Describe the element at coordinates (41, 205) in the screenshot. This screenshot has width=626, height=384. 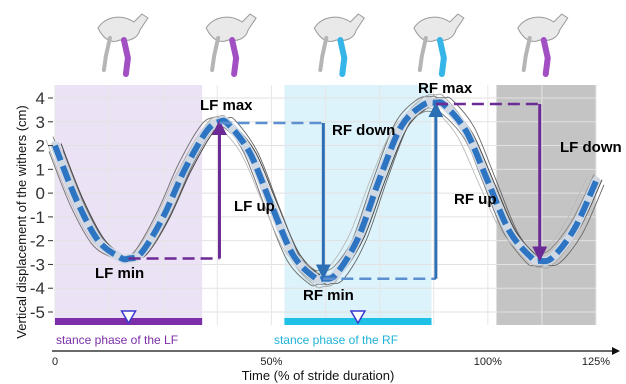
I see `y-ticks: 4 3 2 1 0 -1 -2 -3 -4 -5` at that location.